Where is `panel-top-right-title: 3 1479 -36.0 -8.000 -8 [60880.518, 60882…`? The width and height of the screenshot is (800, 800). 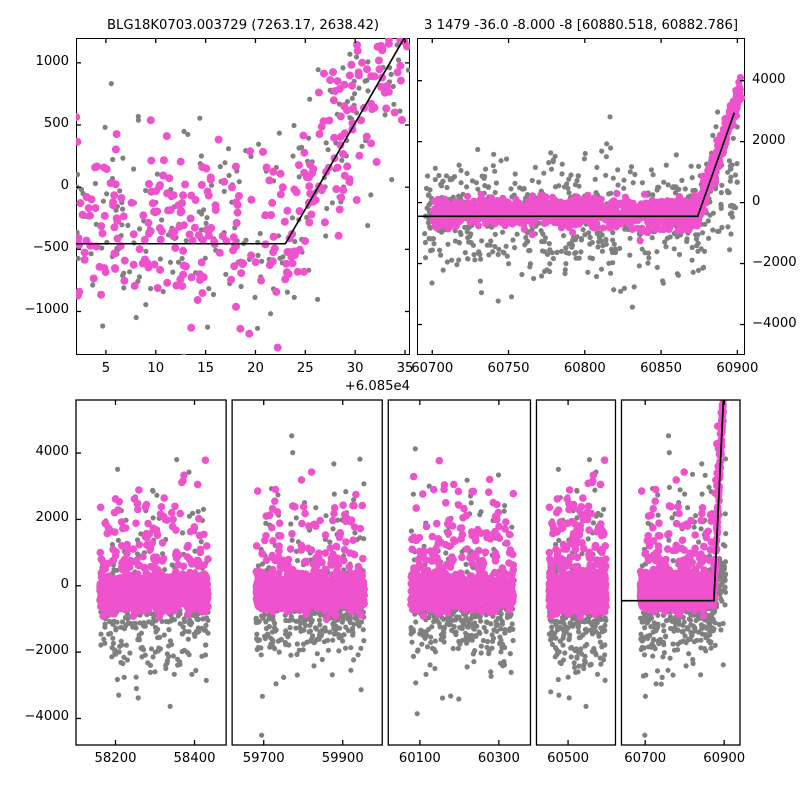 panel-top-right-title: 3 1479 -36.0 -8.000 -8 [60880.518, 60882… is located at coordinates (581, 25).